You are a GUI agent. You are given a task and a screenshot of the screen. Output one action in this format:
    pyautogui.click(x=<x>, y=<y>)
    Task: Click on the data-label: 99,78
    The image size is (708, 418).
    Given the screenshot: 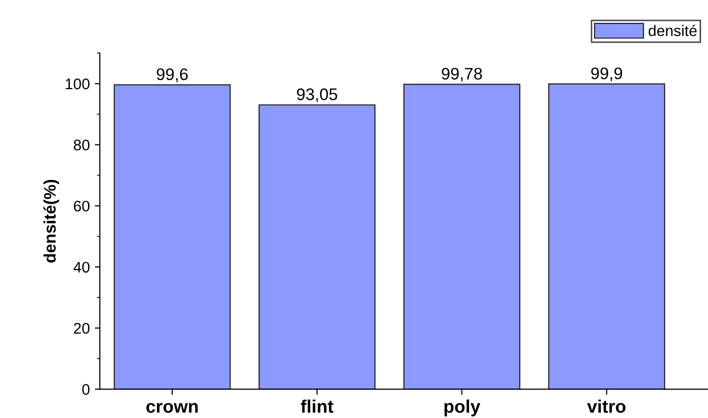 What is the action you would take?
    pyautogui.click(x=462, y=75)
    